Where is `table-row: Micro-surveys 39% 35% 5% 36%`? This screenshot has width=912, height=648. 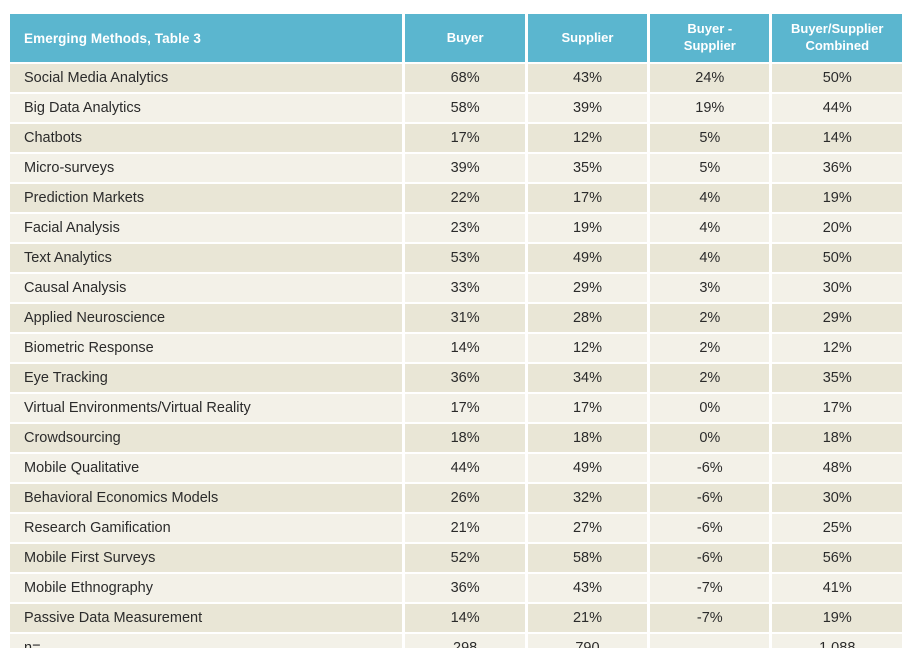 table-row: Micro-surveys 39% 35% 5% 36% is located at coordinates (456, 168).